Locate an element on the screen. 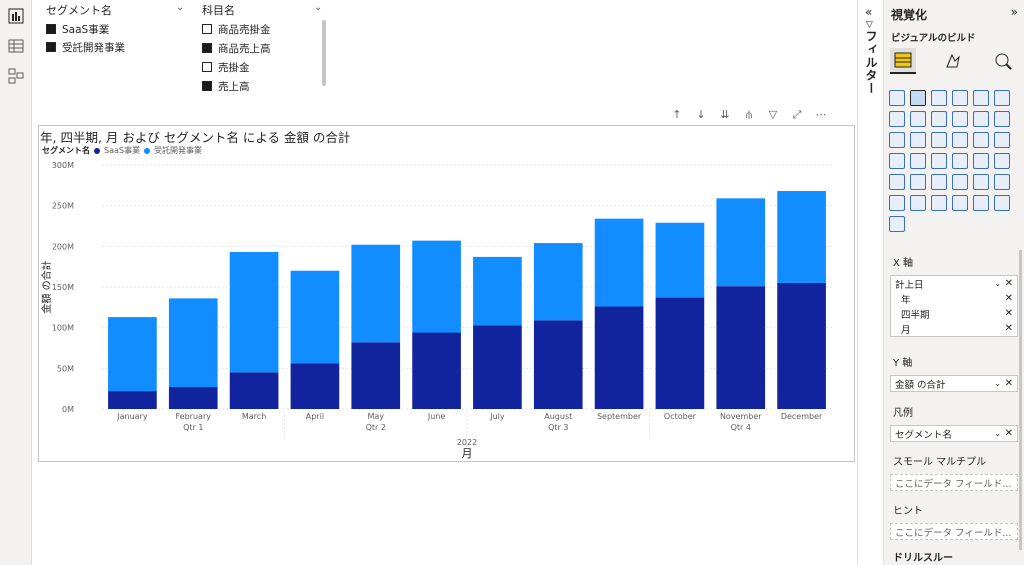 The width and height of the screenshot is (1024, 565). stacked-bar-icon is located at coordinates (897, 98).